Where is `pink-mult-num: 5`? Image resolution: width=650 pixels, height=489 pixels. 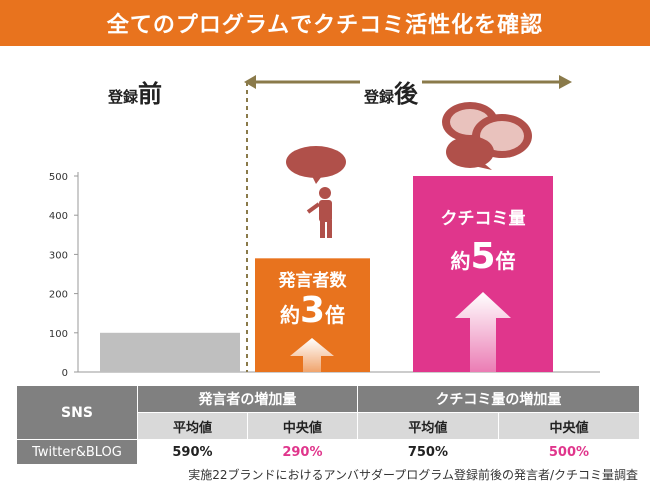
pink-mult-num: 5 is located at coordinates (483, 256).